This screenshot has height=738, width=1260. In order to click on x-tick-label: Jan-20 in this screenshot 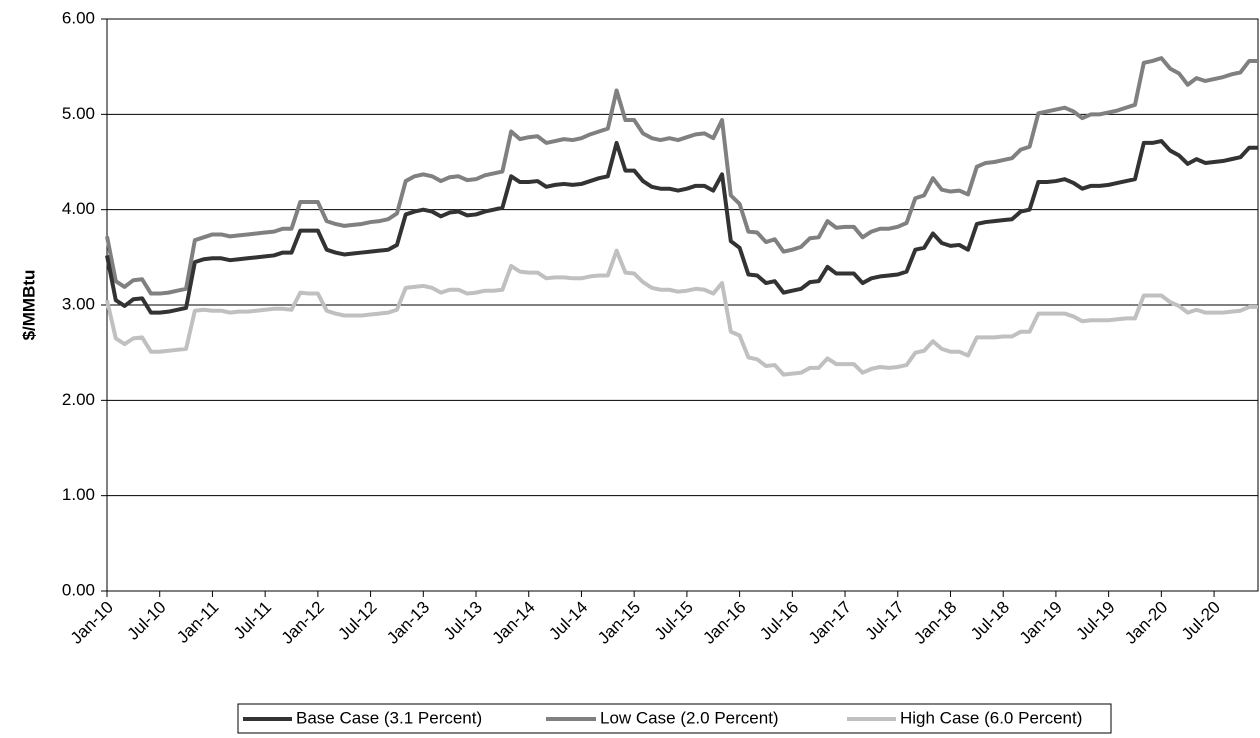, I will do `click(1146, 623)`.